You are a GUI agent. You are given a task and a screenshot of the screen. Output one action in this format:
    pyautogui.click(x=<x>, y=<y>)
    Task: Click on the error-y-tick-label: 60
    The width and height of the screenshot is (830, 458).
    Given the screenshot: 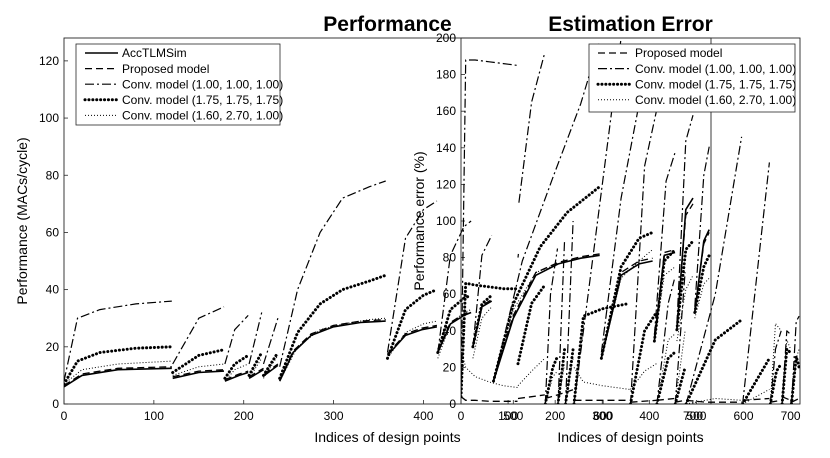 What is the action you would take?
    pyautogui.click(x=450, y=294)
    